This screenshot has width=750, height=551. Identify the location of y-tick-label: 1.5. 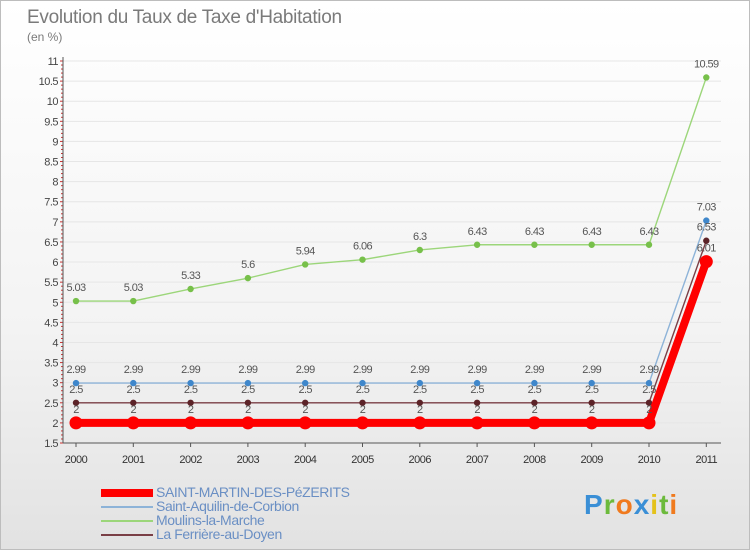
(51, 444).